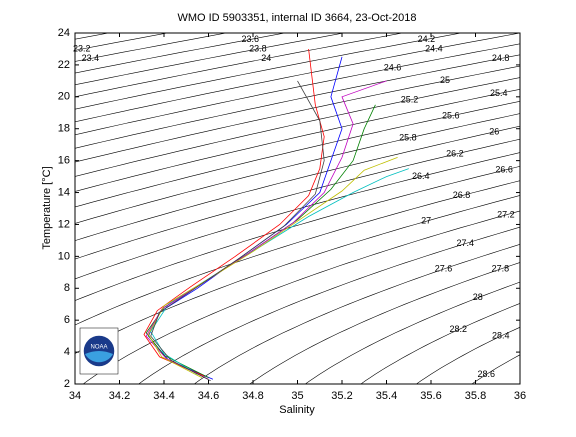 This screenshot has width=576, height=437. I want to click on y-tick-label: 24, so click(64, 33).